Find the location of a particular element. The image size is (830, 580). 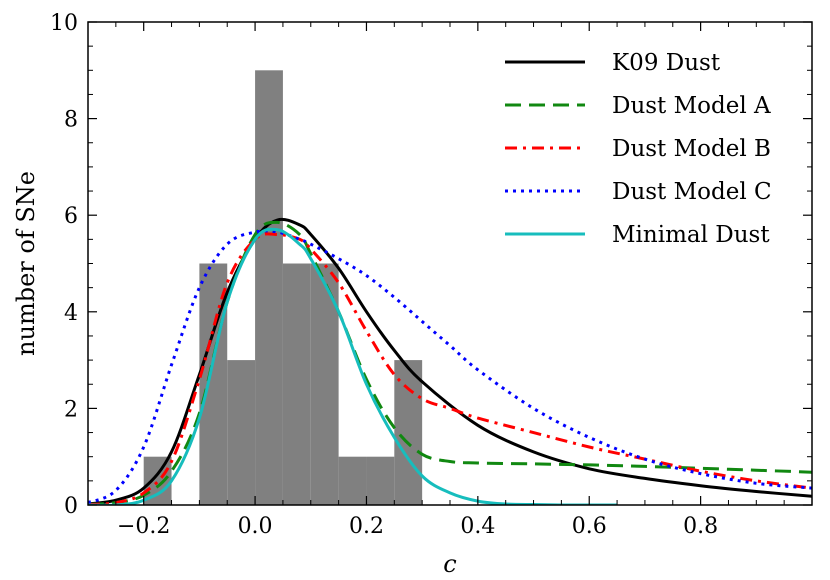

x-tick-label: 0.8 is located at coordinates (700, 526).